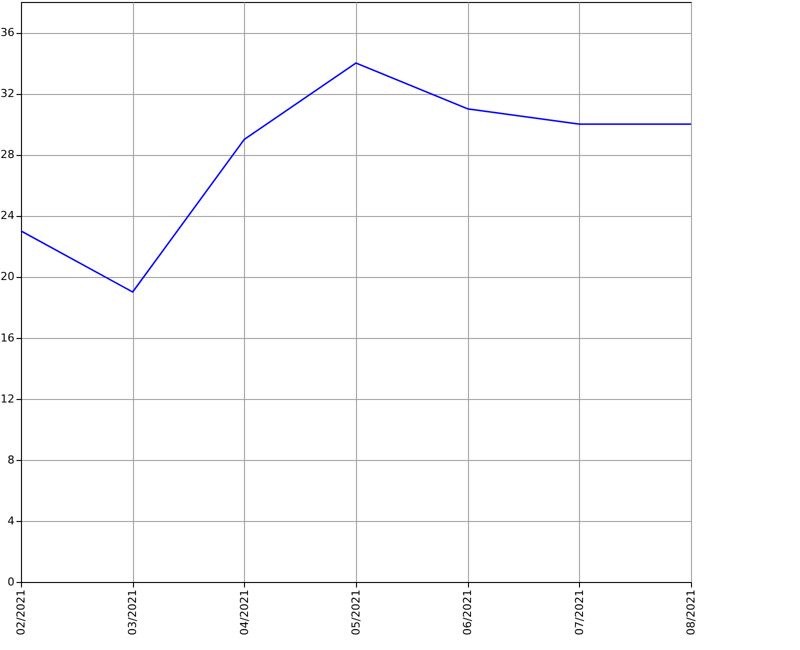  What do you see at coordinates (7, 277) in the screenshot?
I see `y-tick-label: 20` at bounding box center [7, 277].